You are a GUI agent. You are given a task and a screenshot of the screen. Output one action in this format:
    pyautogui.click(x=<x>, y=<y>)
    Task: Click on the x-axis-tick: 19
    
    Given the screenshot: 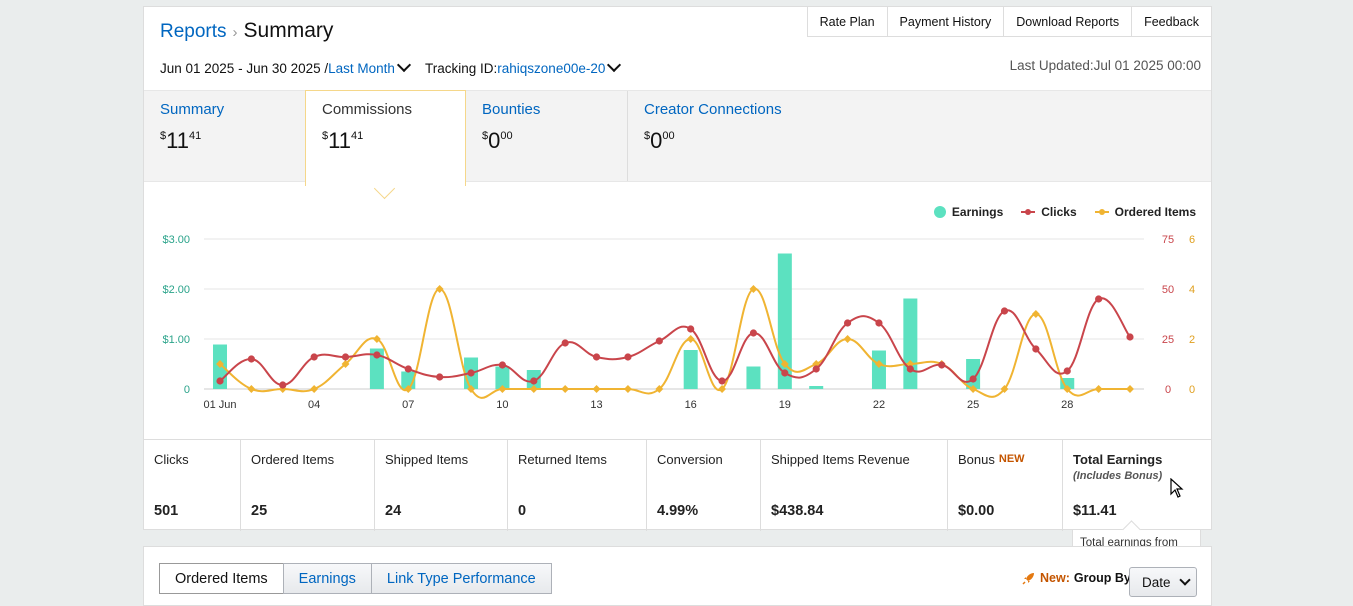 What is the action you would take?
    pyautogui.click(x=785, y=405)
    